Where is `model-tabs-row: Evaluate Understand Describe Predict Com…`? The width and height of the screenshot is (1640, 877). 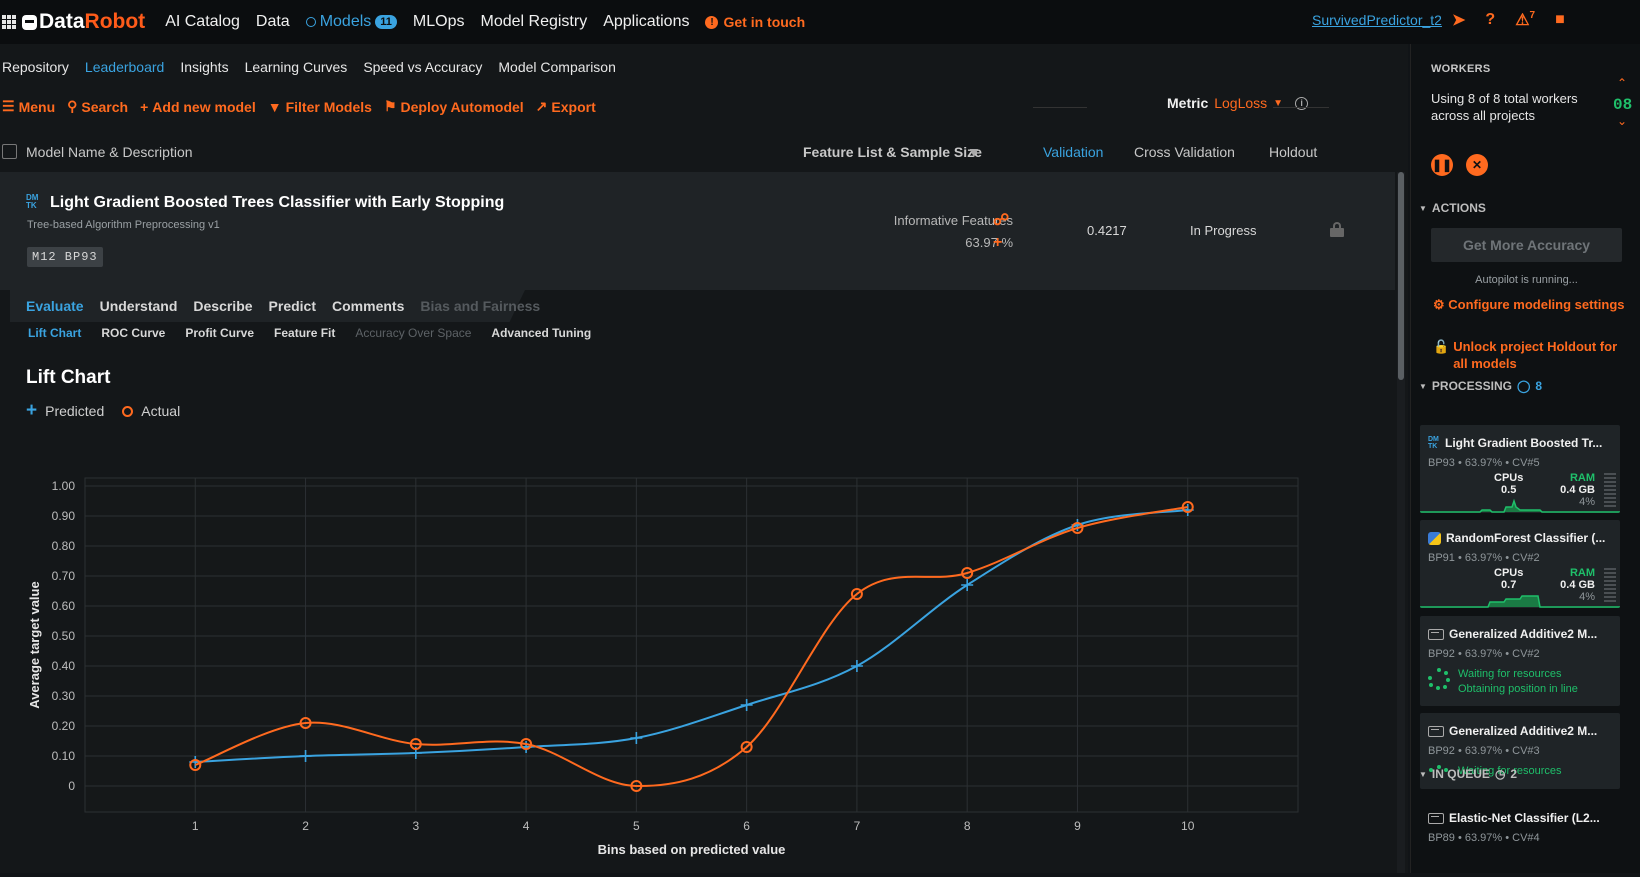 model-tabs-row: Evaluate Understand Describe Predict Com… is located at coordinates (697, 306).